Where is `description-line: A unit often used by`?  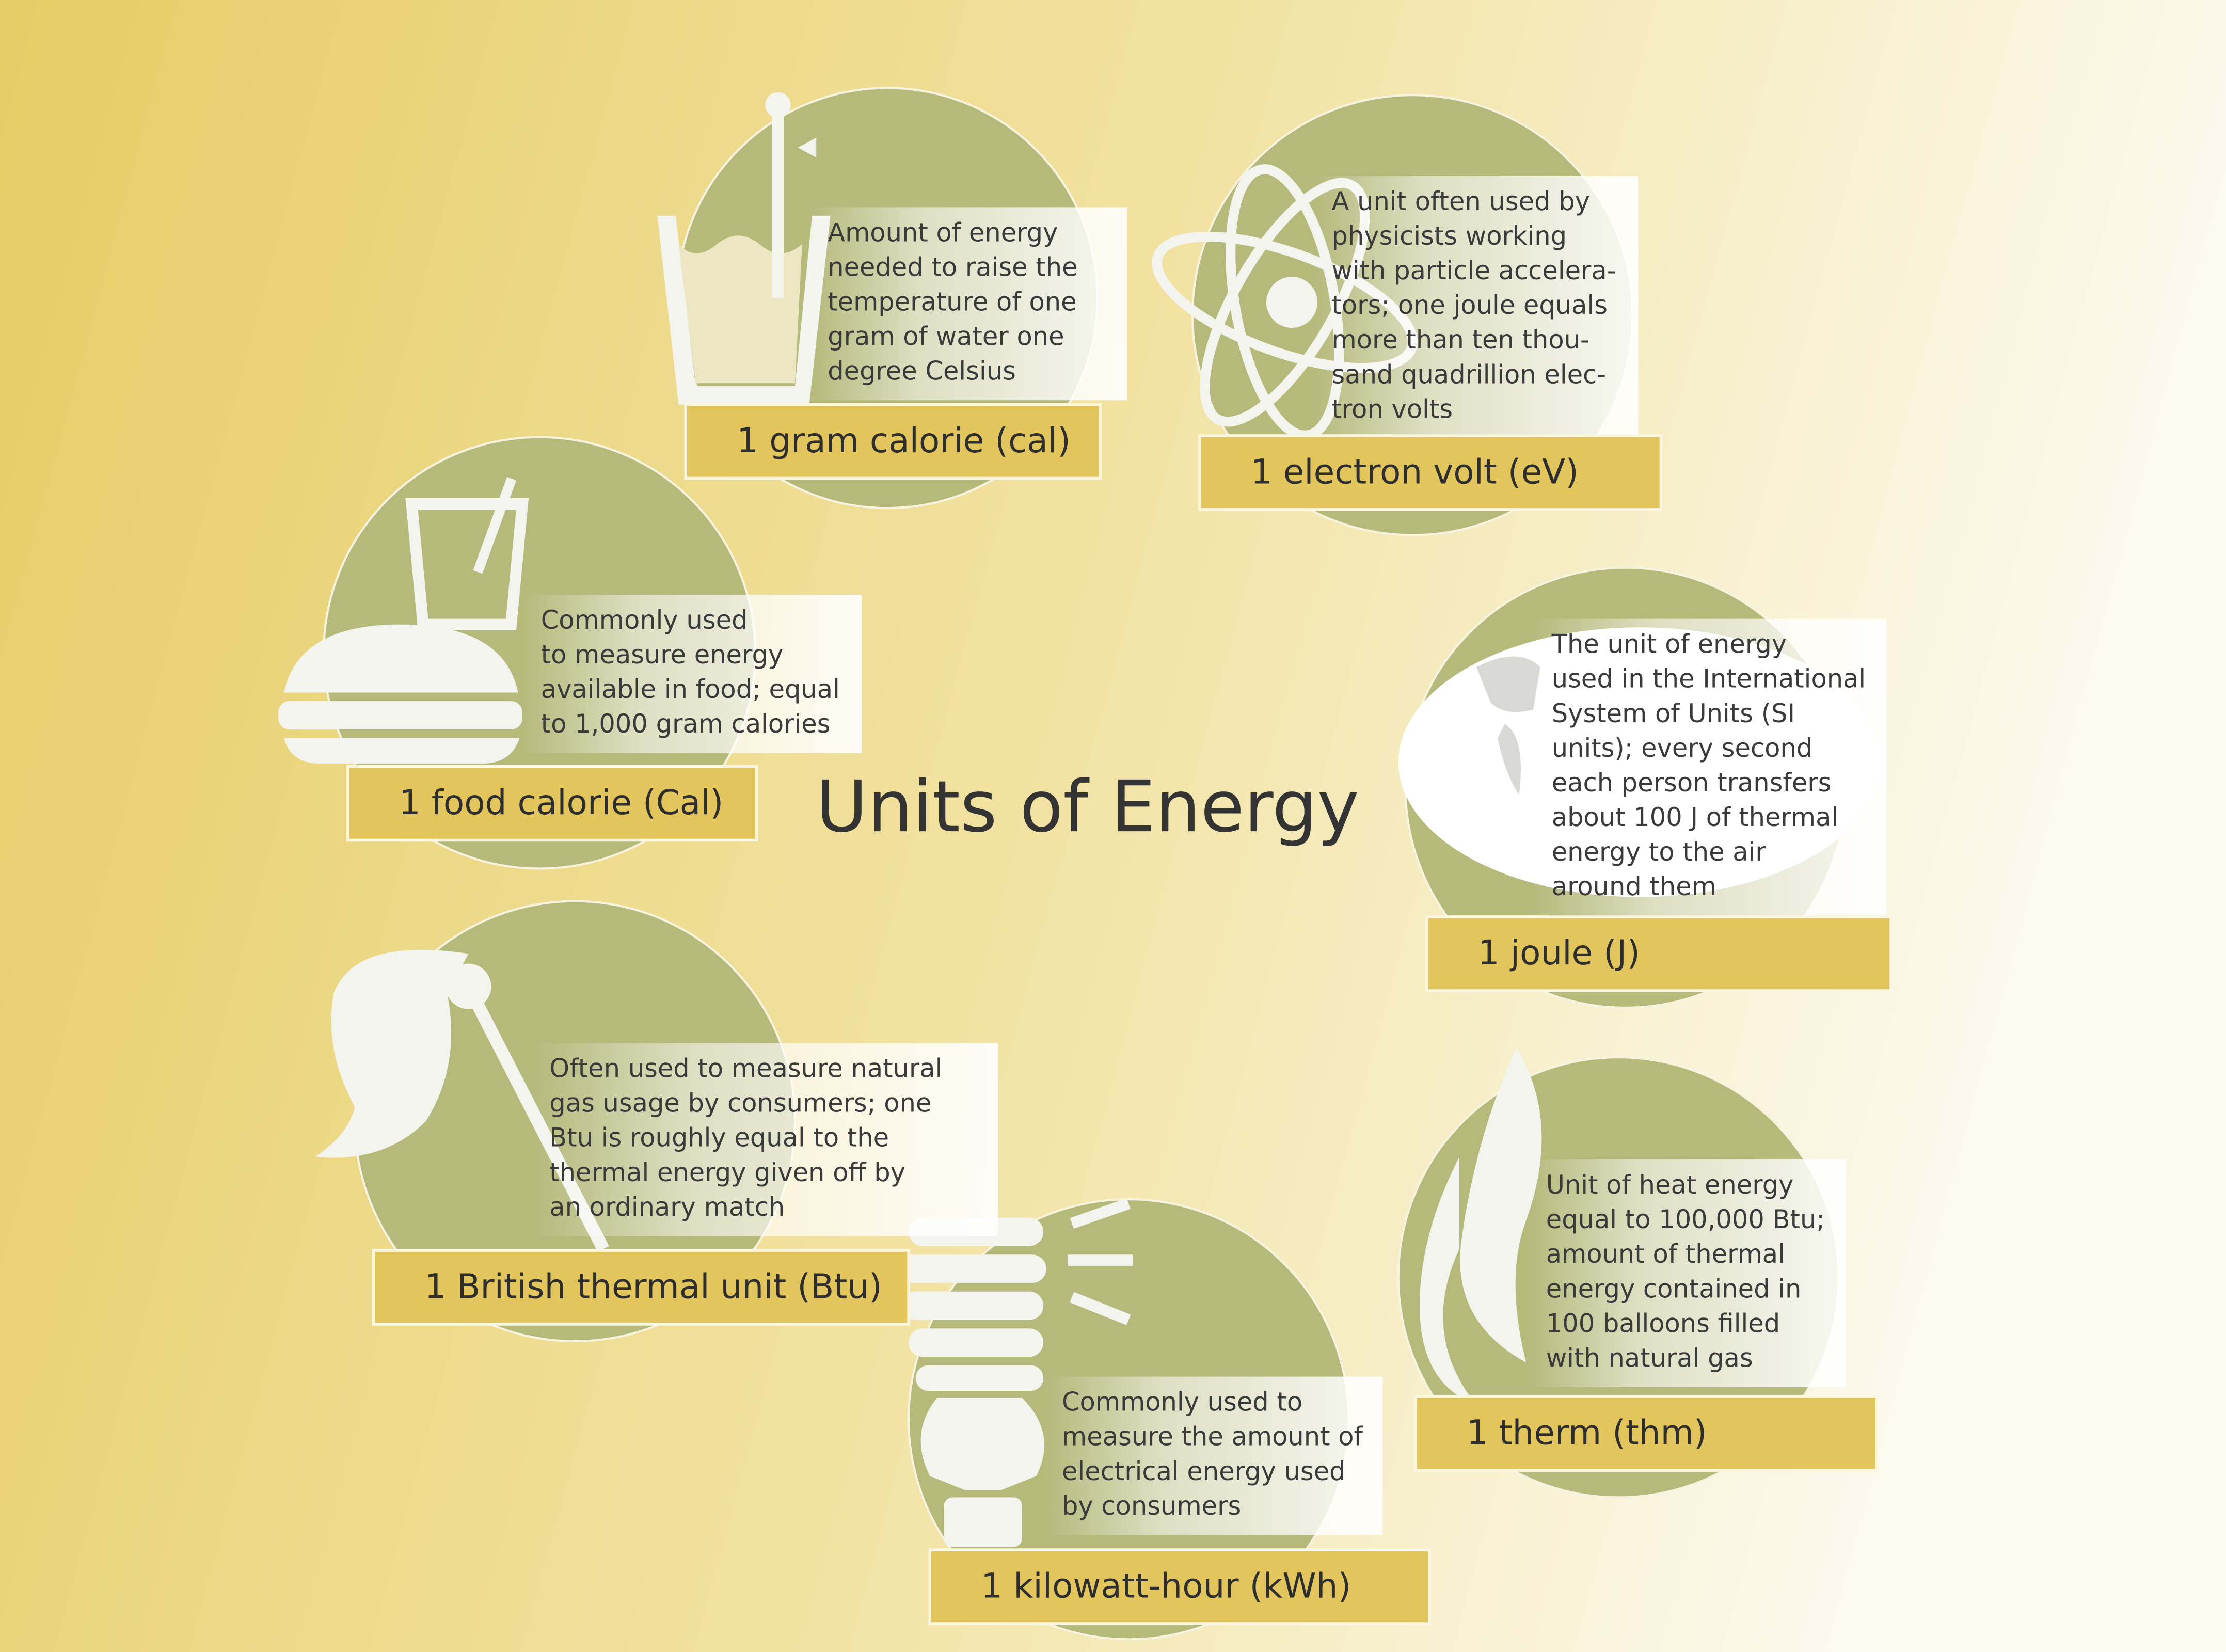
description-line: A unit often used by is located at coordinates (1460, 201).